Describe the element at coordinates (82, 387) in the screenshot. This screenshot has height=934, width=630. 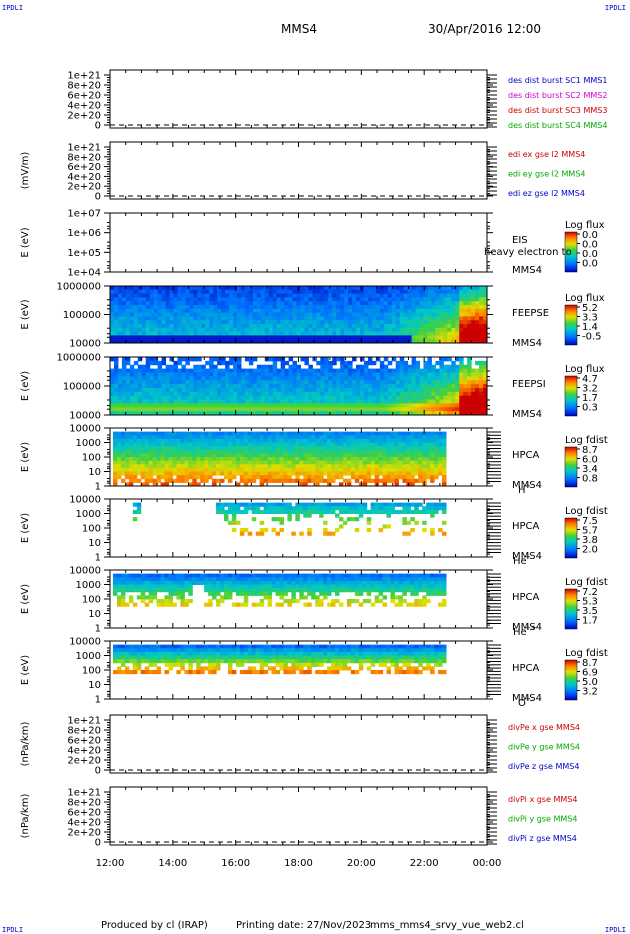
I see `y-tick-label: 100000` at that location.